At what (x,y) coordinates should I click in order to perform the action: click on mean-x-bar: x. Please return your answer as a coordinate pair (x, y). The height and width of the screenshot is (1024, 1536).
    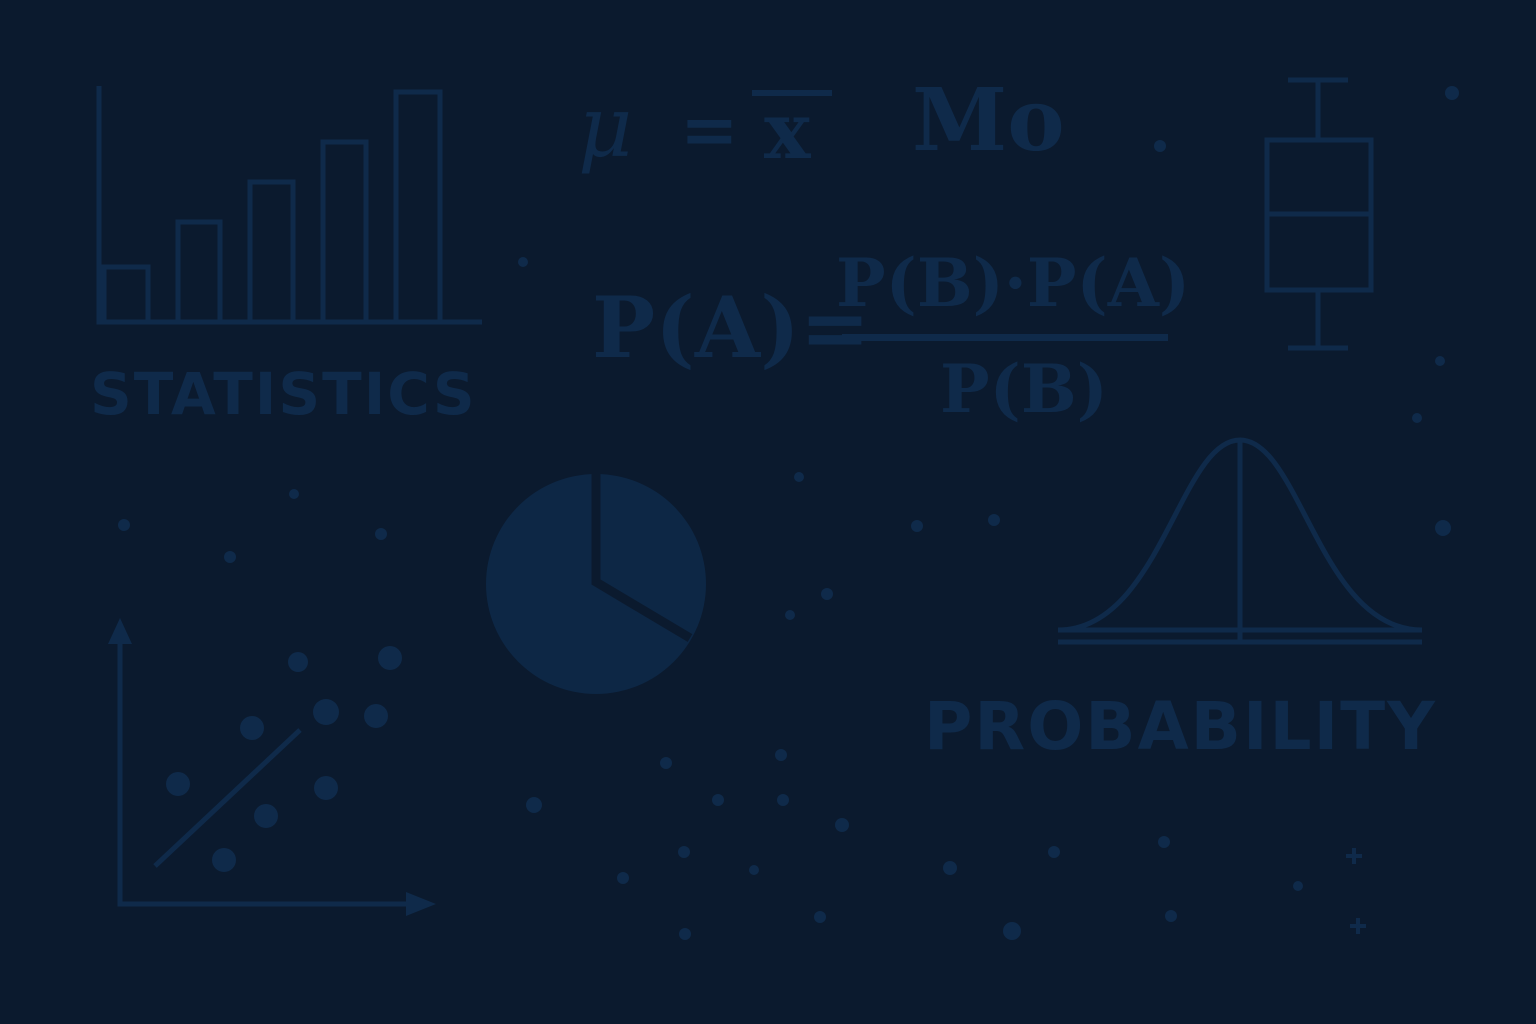
    Looking at the image, I should click on (787, 131).